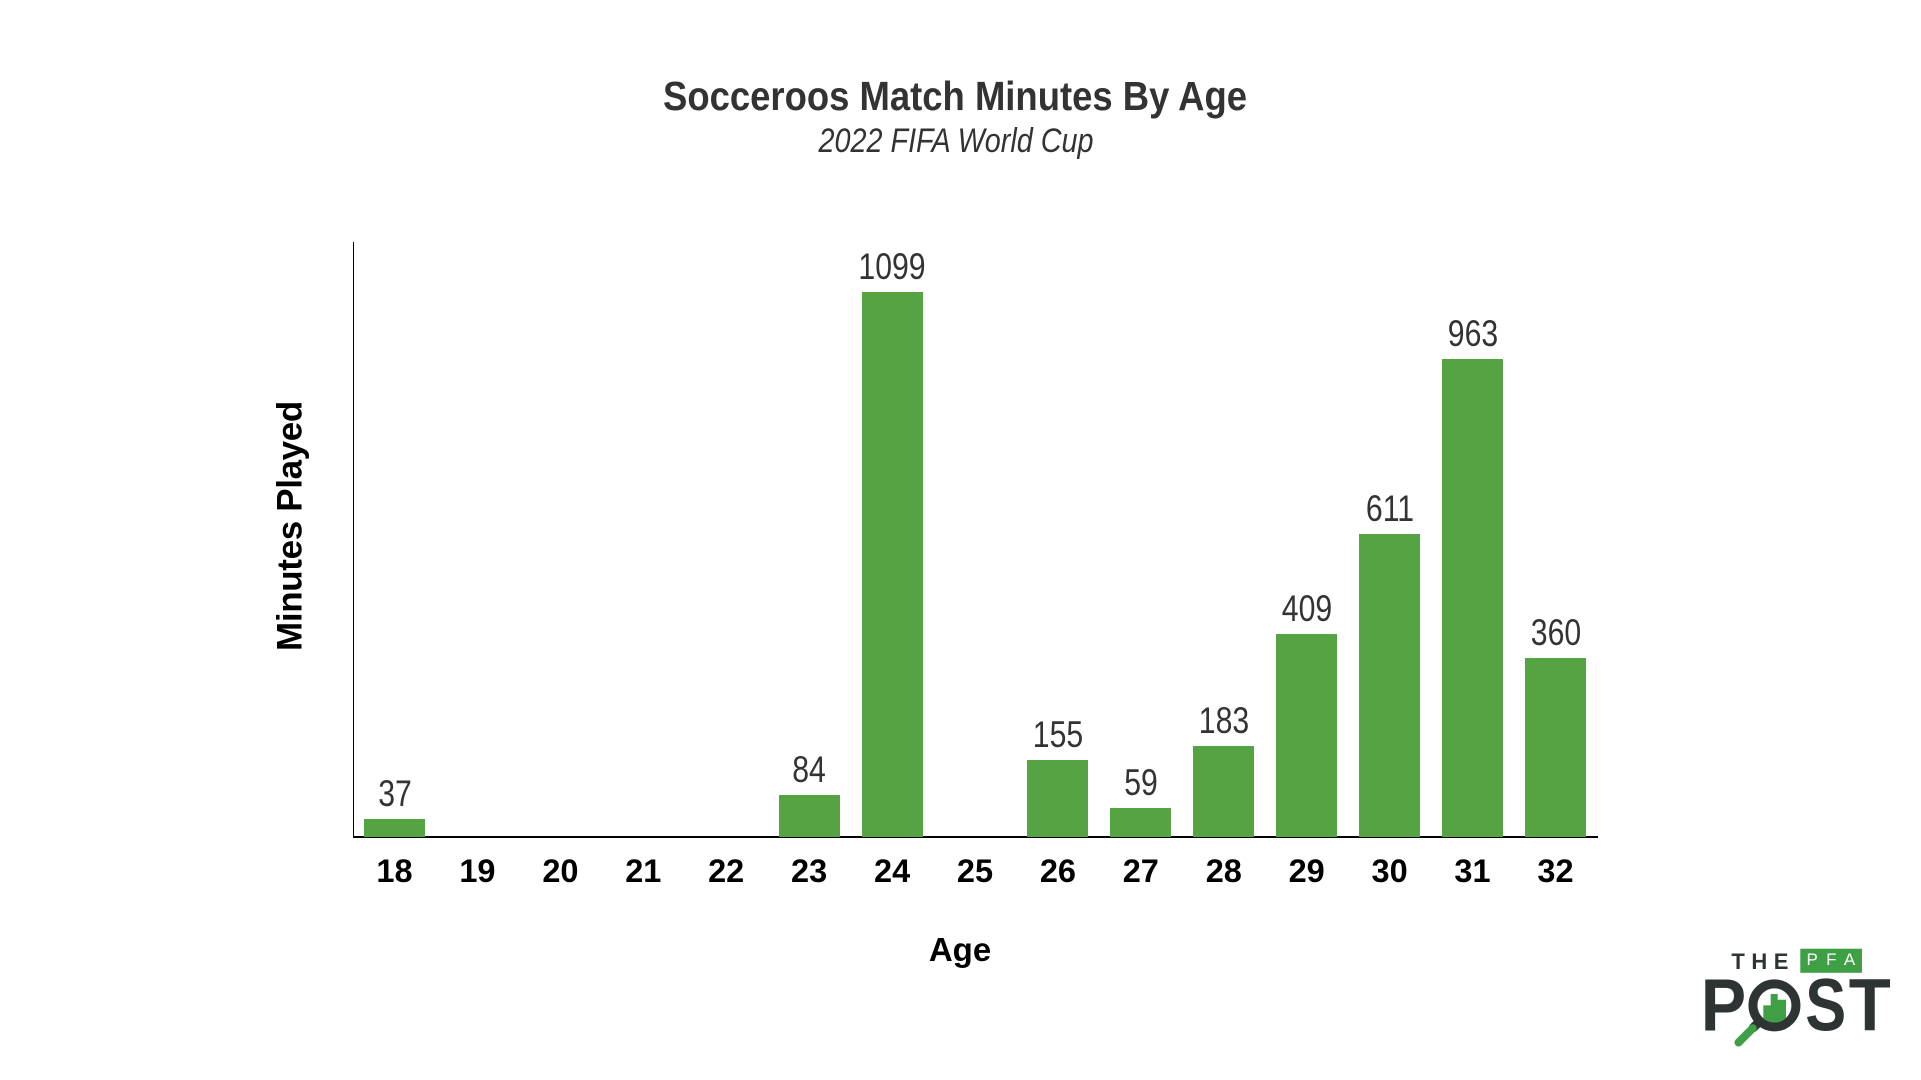  Describe the element at coordinates (1763, 961) in the screenshot. I see `svg-text: THE` at that location.